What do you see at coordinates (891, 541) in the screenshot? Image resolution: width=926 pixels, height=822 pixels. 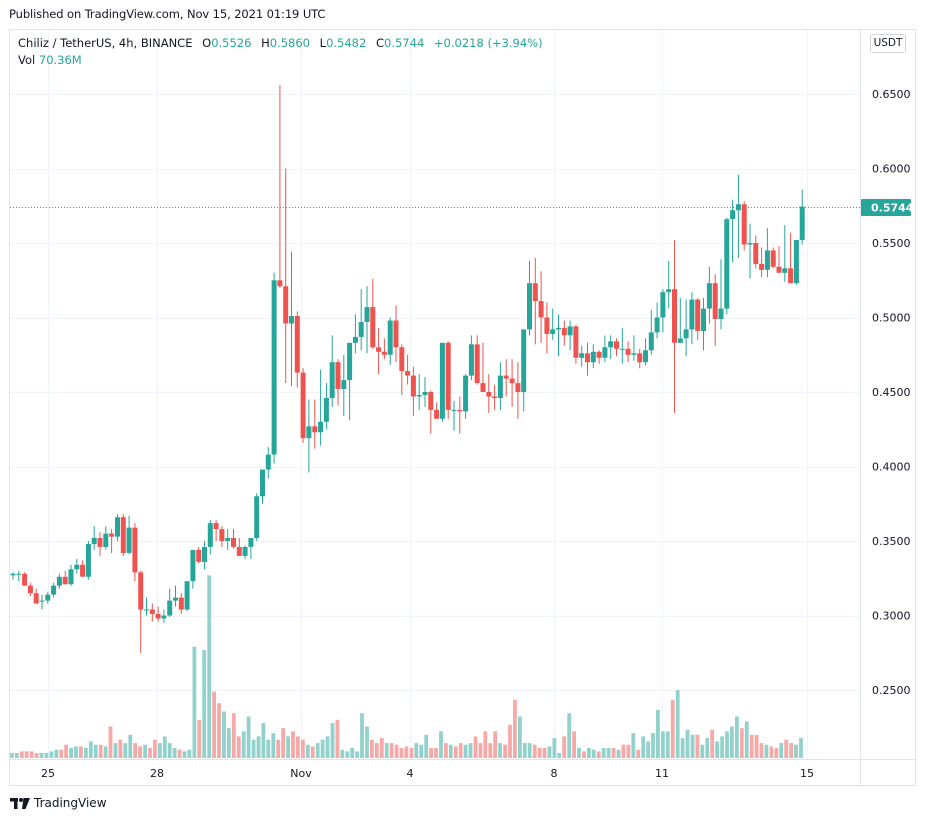 I see `price-tick: 0.3500` at bounding box center [891, 541].